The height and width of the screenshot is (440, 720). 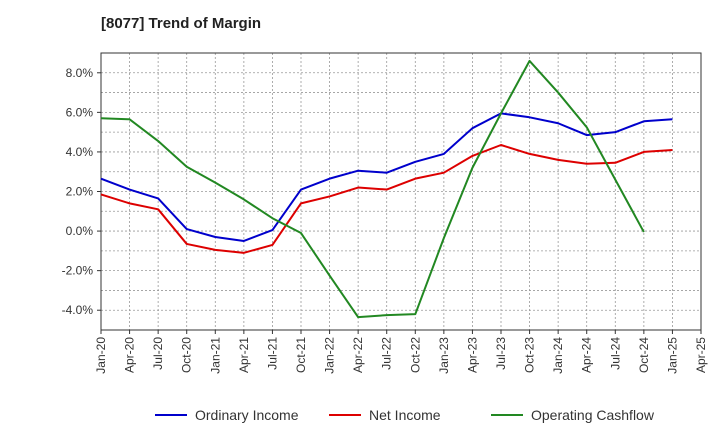 I want to click on y-axis-ticks: -4.0% -2.0% 0.0% 2.0% 4.0% 6.0% 8.0%, so click(x=81, y=191).